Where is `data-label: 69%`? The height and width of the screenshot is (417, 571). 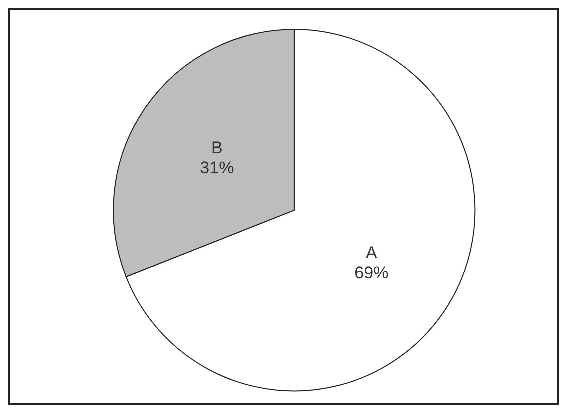 data-label: 69% is located at coordinates (371, 272).